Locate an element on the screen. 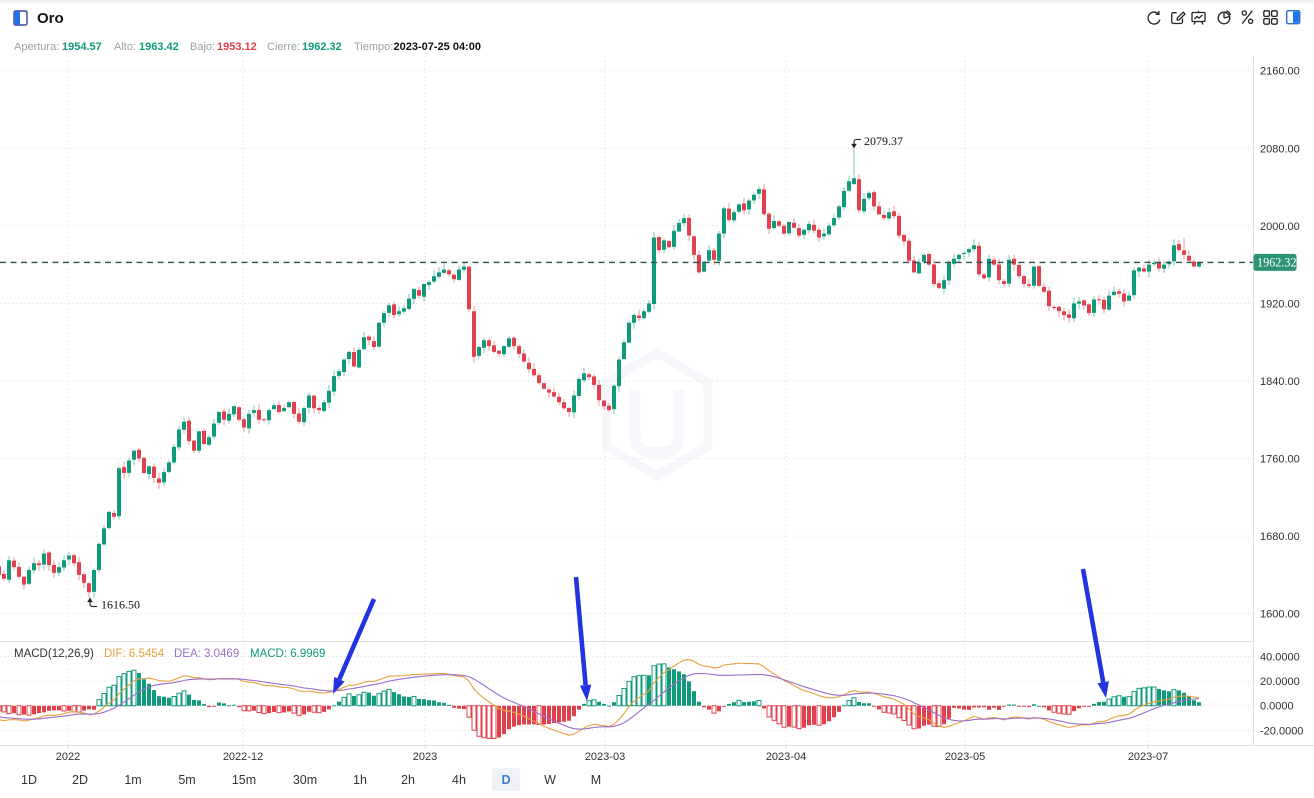 Image resolution: width=1314 pixels, height=798 pixels. svg-text: -20.0000 is located at coordinates (1281, 731).